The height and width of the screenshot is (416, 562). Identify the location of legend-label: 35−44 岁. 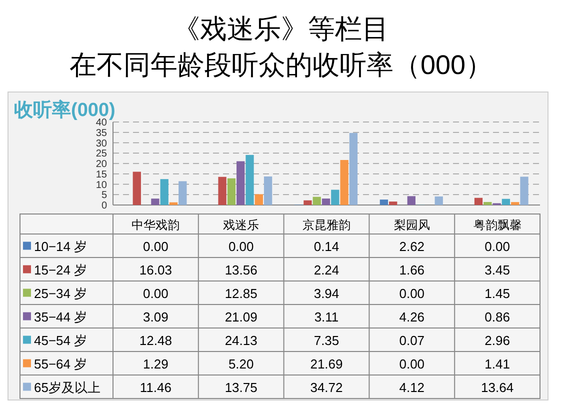
(61, 316).